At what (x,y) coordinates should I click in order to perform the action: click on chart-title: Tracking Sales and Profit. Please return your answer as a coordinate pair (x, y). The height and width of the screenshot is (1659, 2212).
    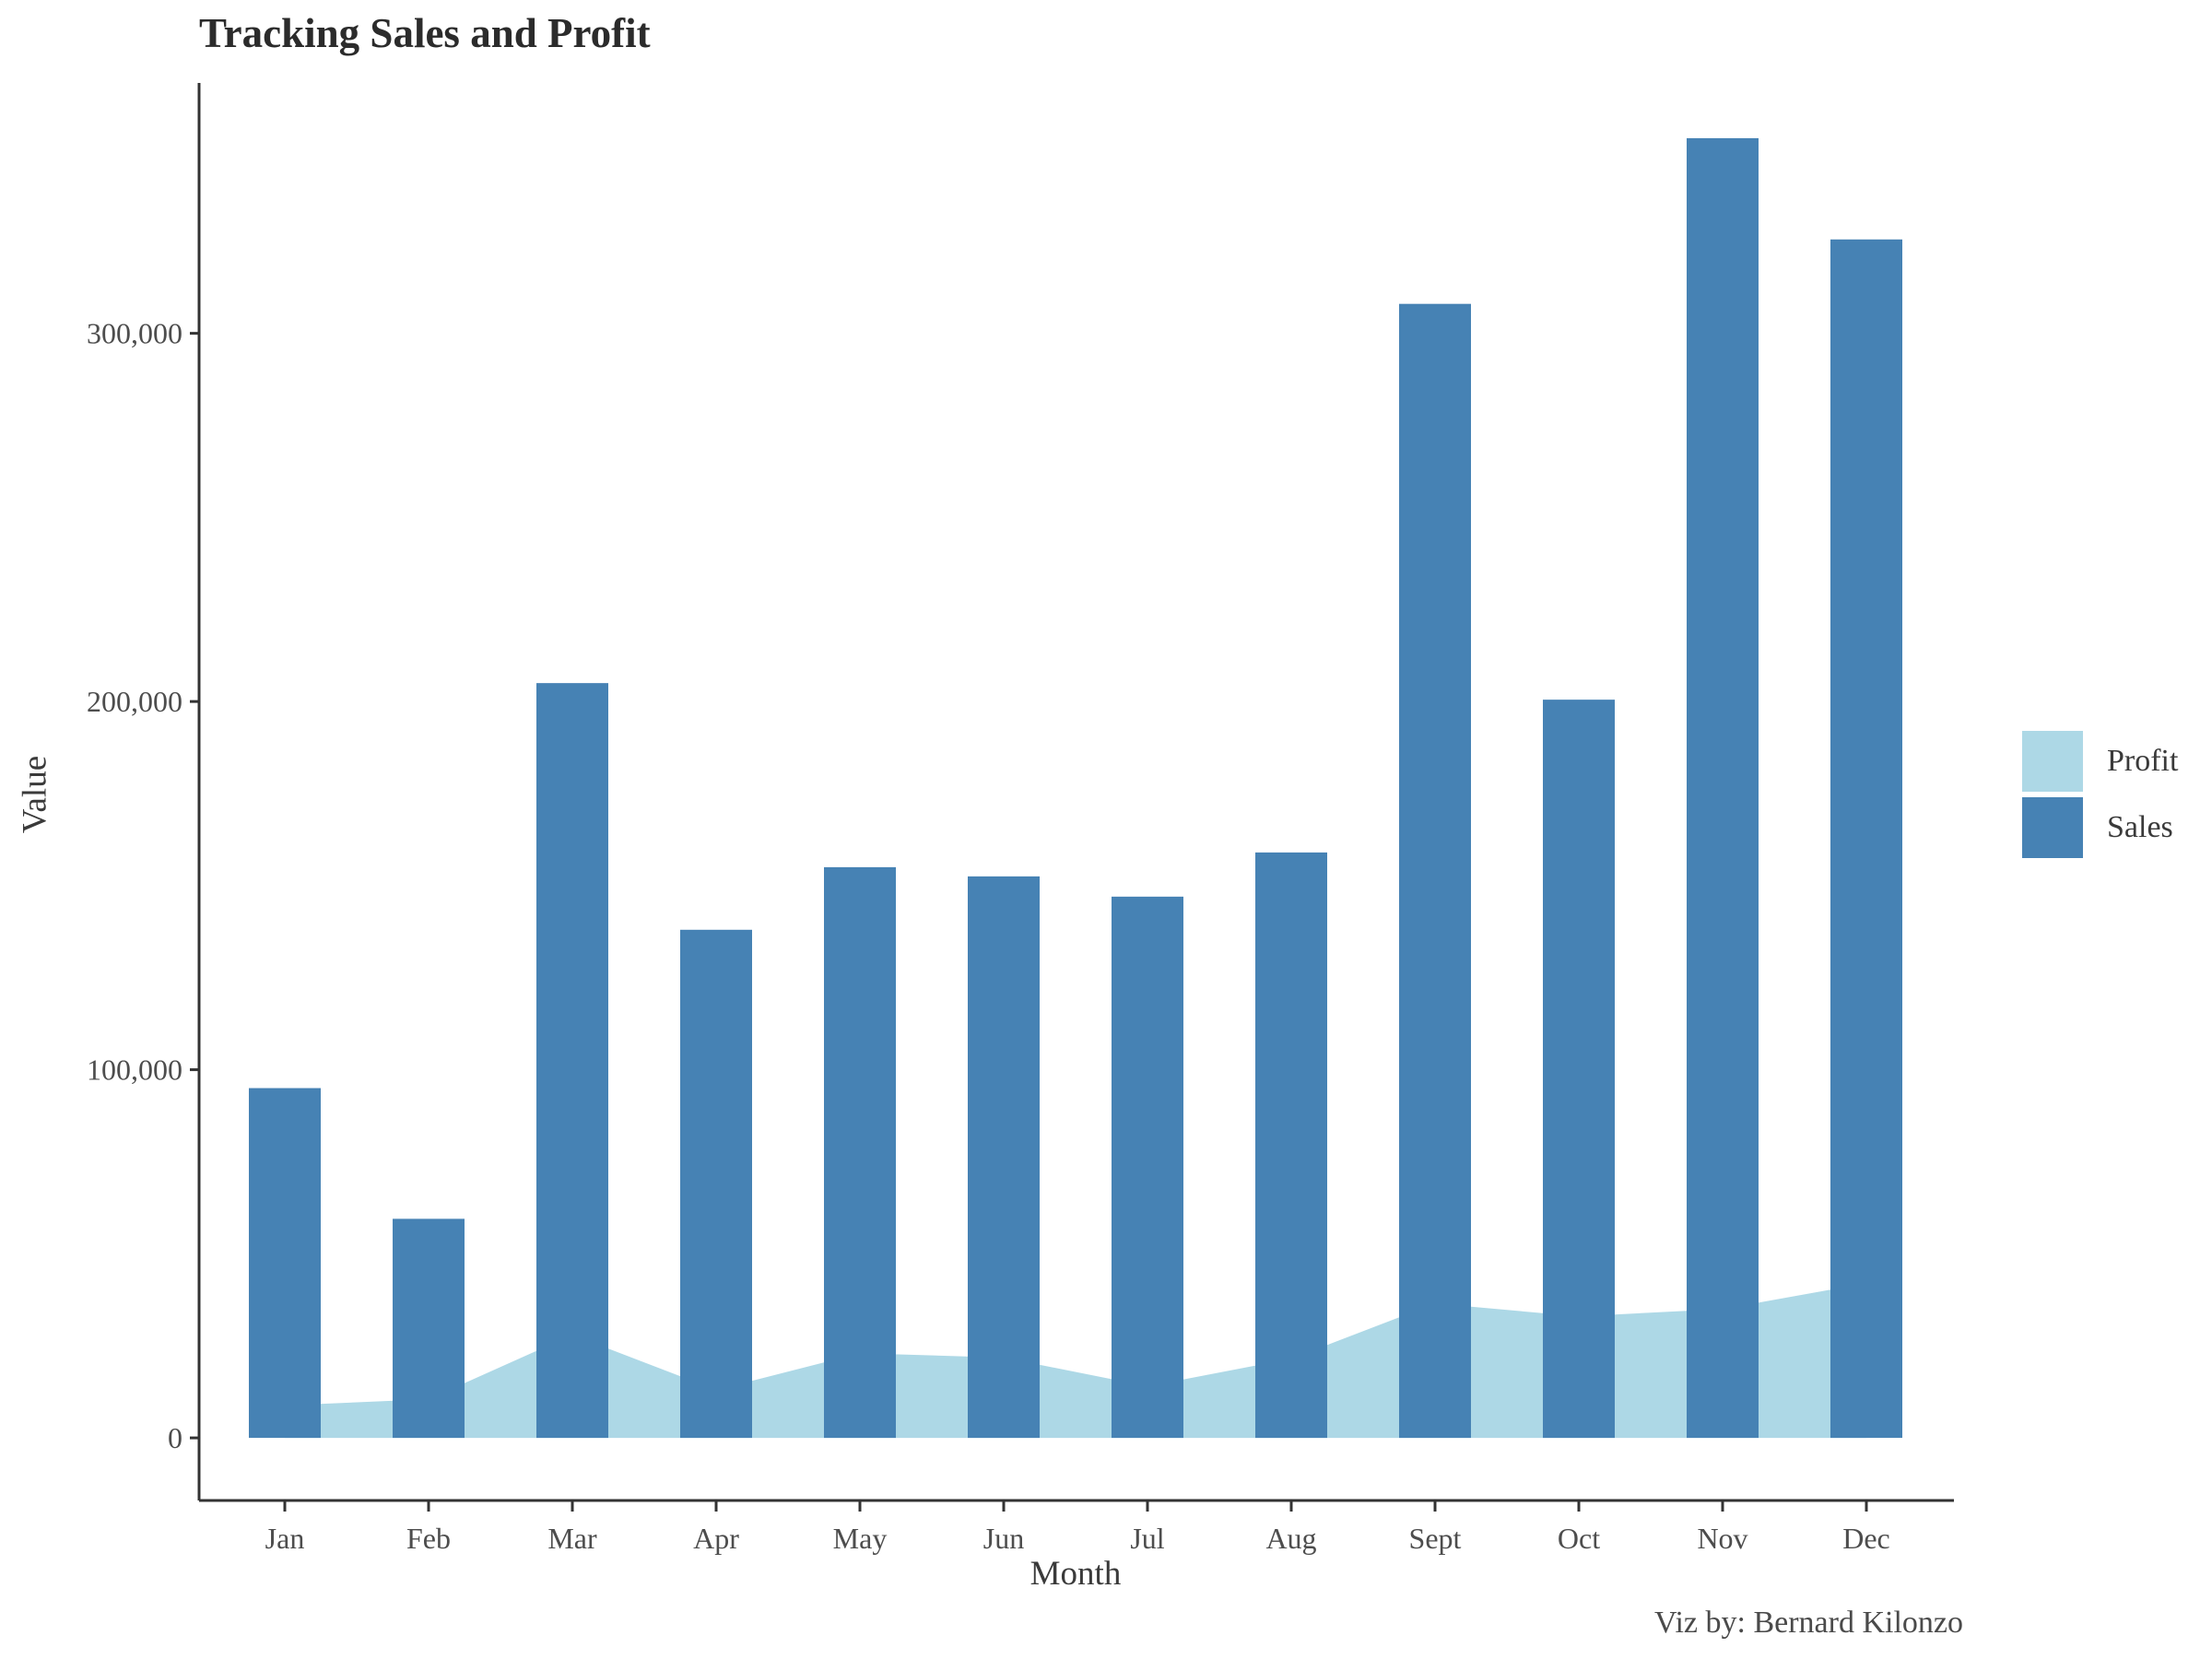
    Looking at the image, I should click on (425, 33).